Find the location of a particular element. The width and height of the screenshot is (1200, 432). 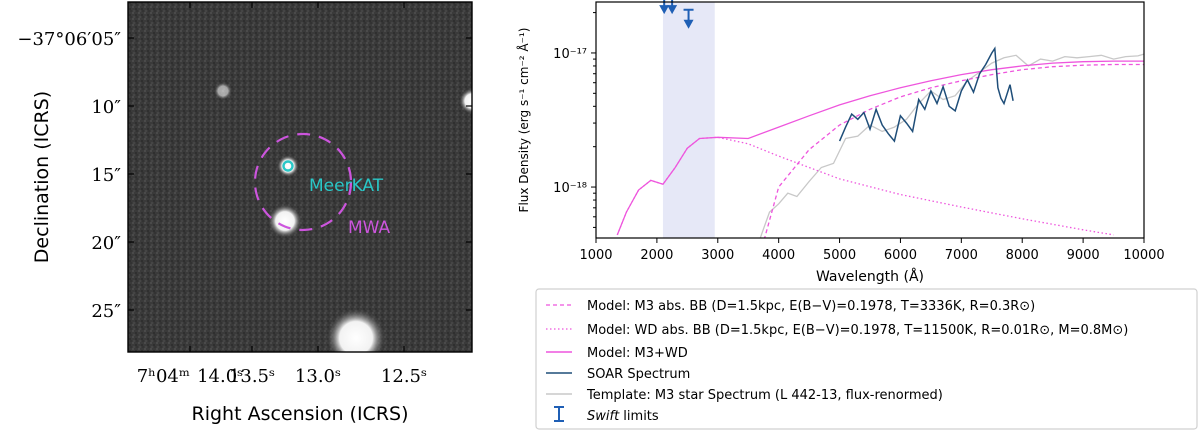

swift-limits-layer is located at coordinates (676, 14).